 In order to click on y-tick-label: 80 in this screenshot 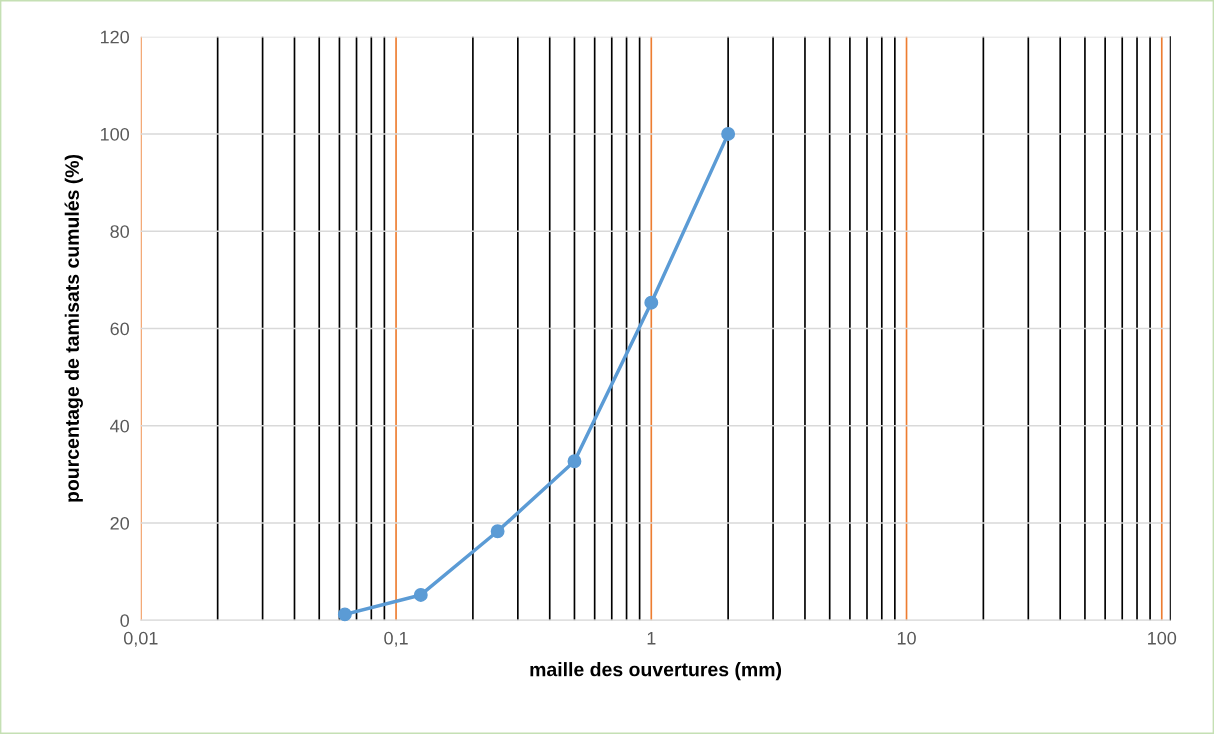, I will do `click(120, 231)`.